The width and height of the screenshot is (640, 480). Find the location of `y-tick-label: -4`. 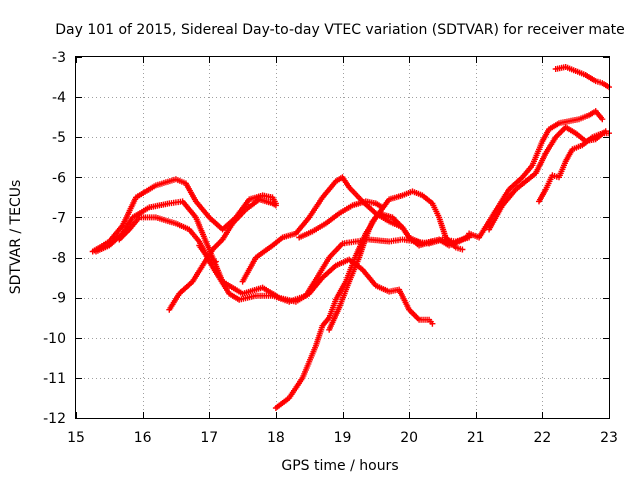

y-tick-label: -4 is located at coordinates (59, 98).